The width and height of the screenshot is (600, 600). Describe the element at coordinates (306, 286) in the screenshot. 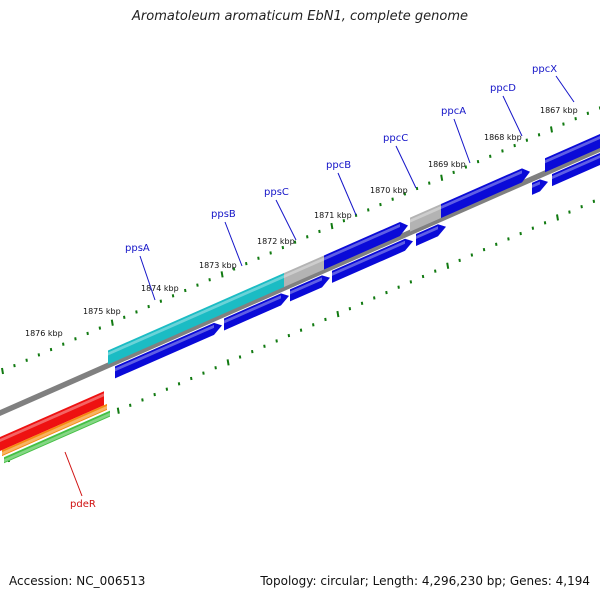

I see `gene-rev-3-shine` at that location.